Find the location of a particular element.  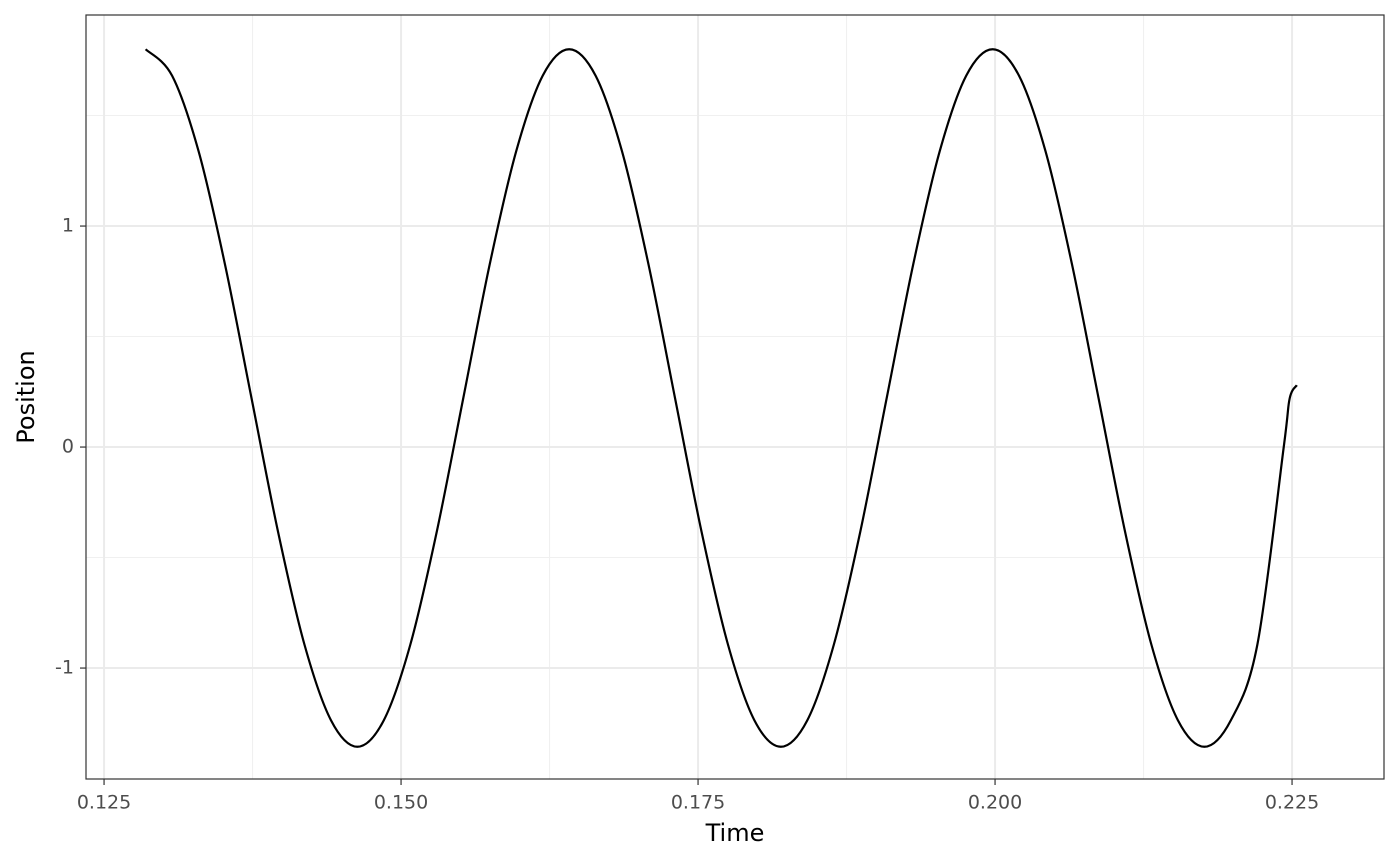

x-tick-label: 0.225 is located at coordinates (1292, 803).